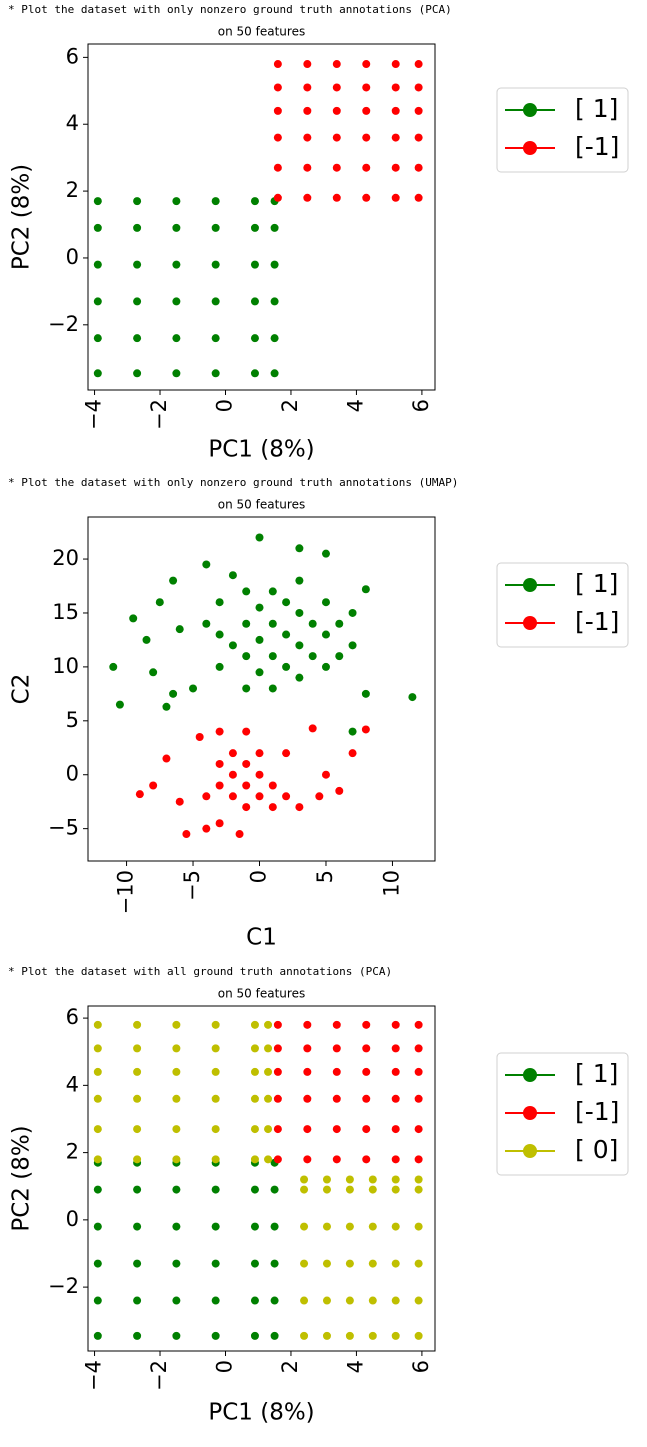 The width and height of the screenshot is (647, 1447). I want to click on x-tick-label: 0, so click(259, 876).